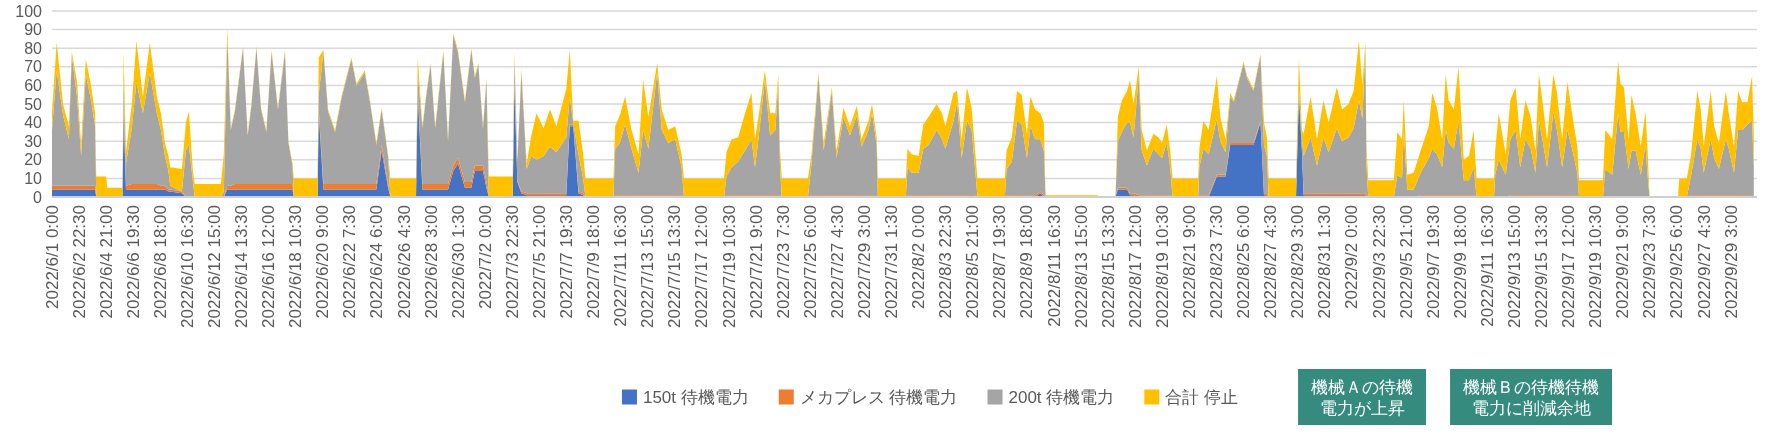 Image resolution: width=1783 pixels, height=434 pixels. What do you see at coordinates (106, 262) in the screenshot?
I see `x-tick-label: 2022/6/4 21:00` at bounding box center [106, 262].